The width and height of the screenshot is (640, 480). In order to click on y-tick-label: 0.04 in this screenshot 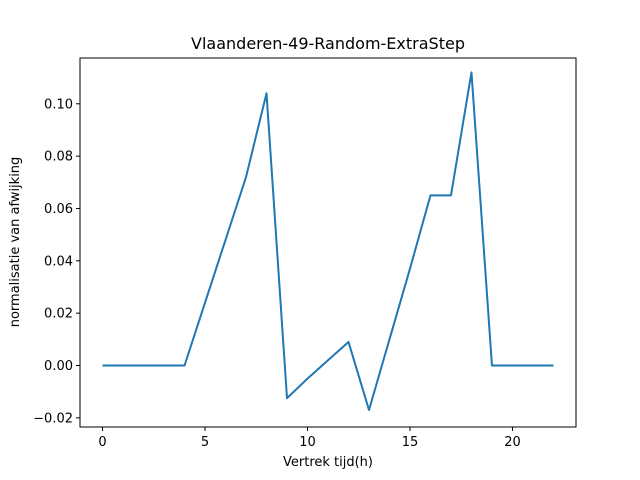, I will do `click(58, 261)`.